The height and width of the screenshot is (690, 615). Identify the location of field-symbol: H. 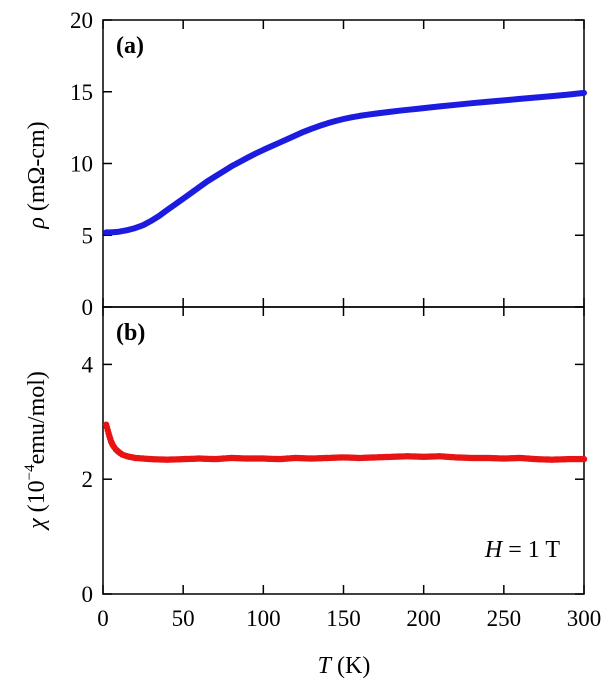
(494, 550).